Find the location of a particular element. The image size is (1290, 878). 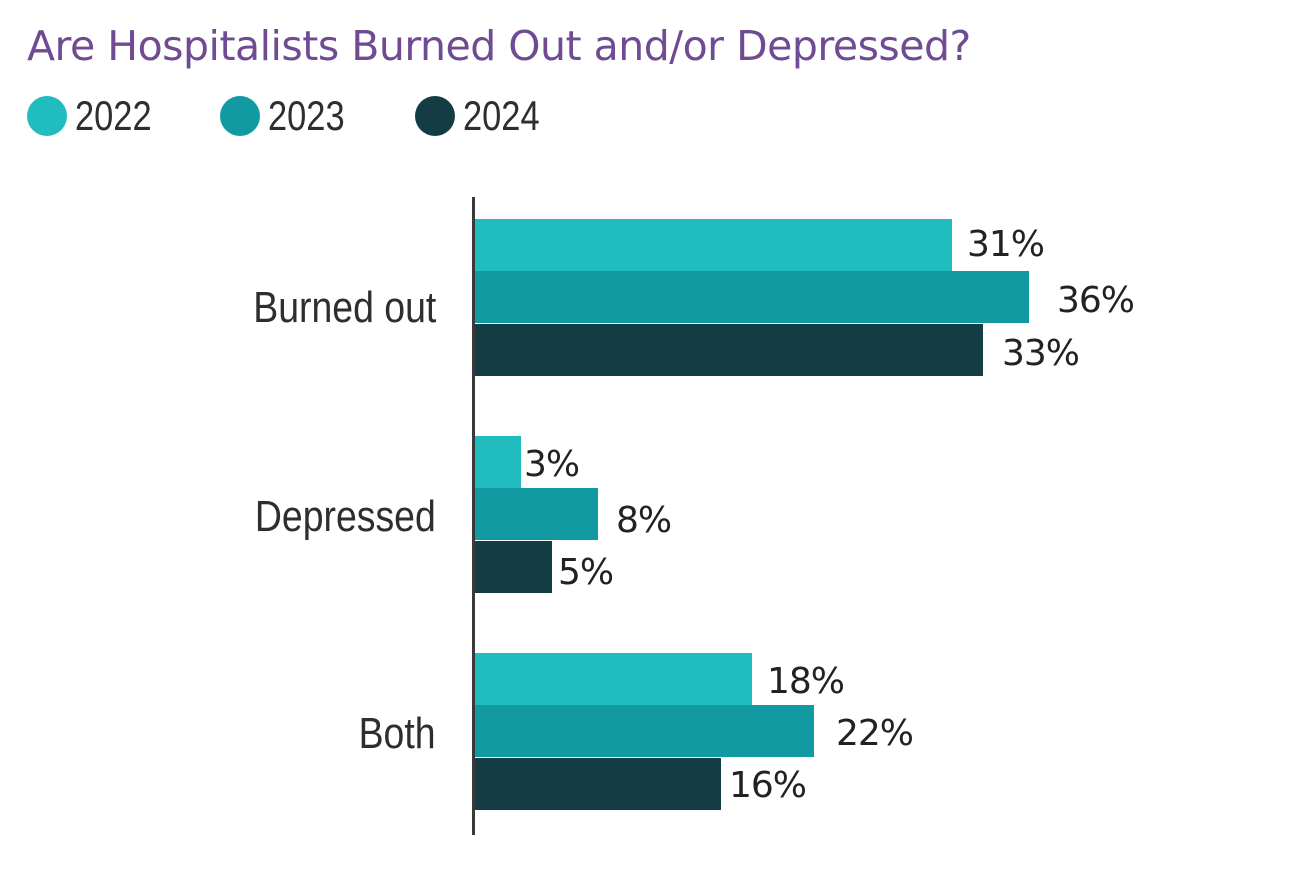

bar-depressed-2023 is located at coordinates (536, 514).